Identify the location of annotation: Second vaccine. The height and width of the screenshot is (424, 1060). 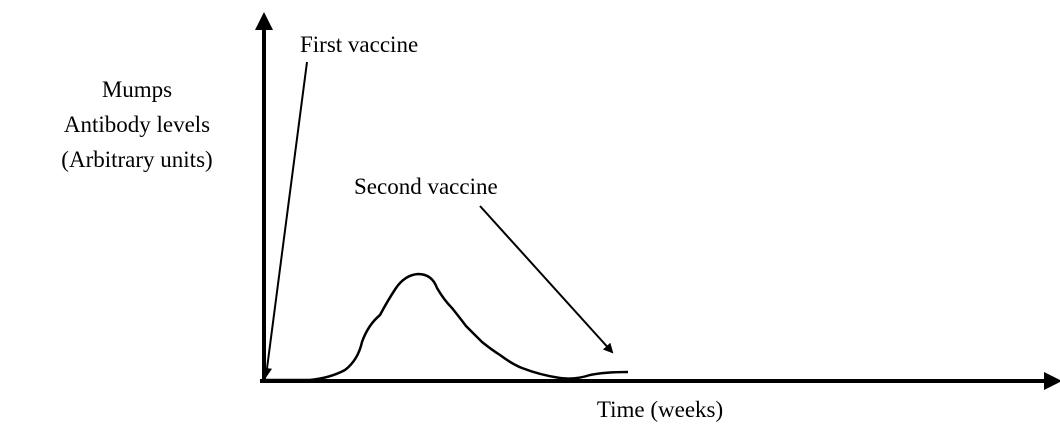
(426, 186).